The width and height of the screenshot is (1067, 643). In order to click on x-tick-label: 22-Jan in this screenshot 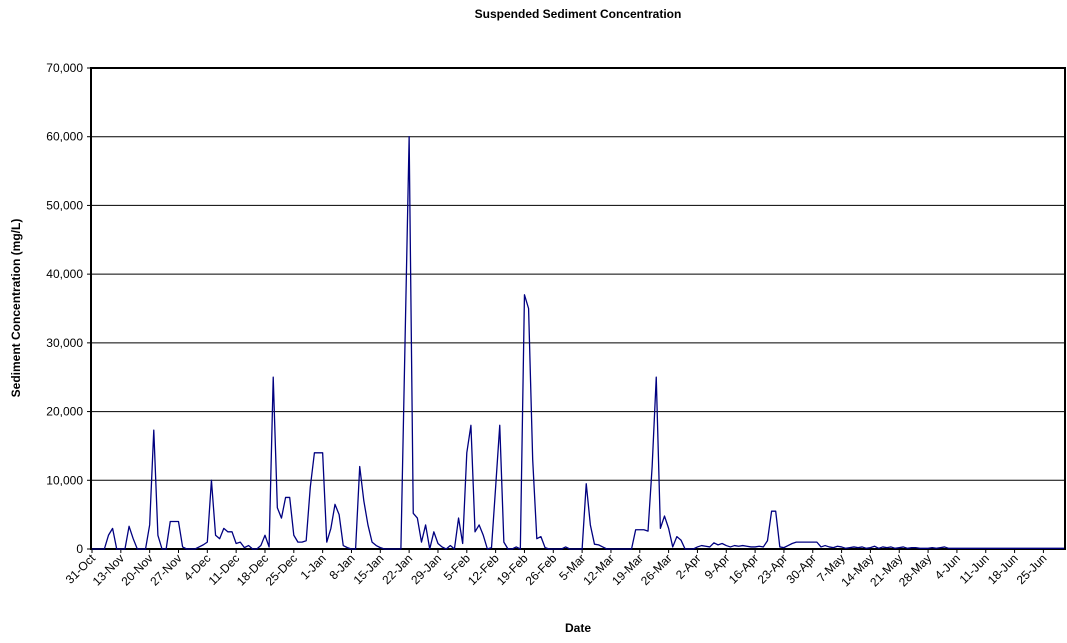, I will do `click(397, 569)`.